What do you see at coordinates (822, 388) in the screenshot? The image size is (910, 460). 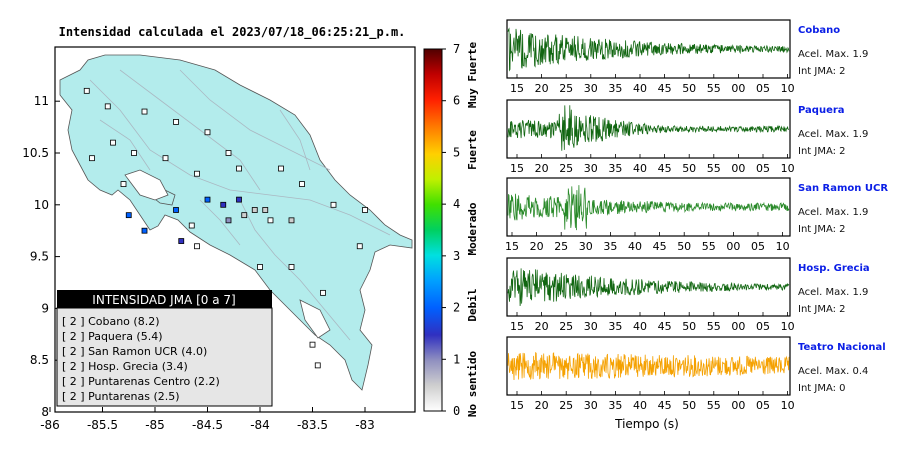 I see `station-intensity: Int JMA: 0` at bounding box center [822, 388].